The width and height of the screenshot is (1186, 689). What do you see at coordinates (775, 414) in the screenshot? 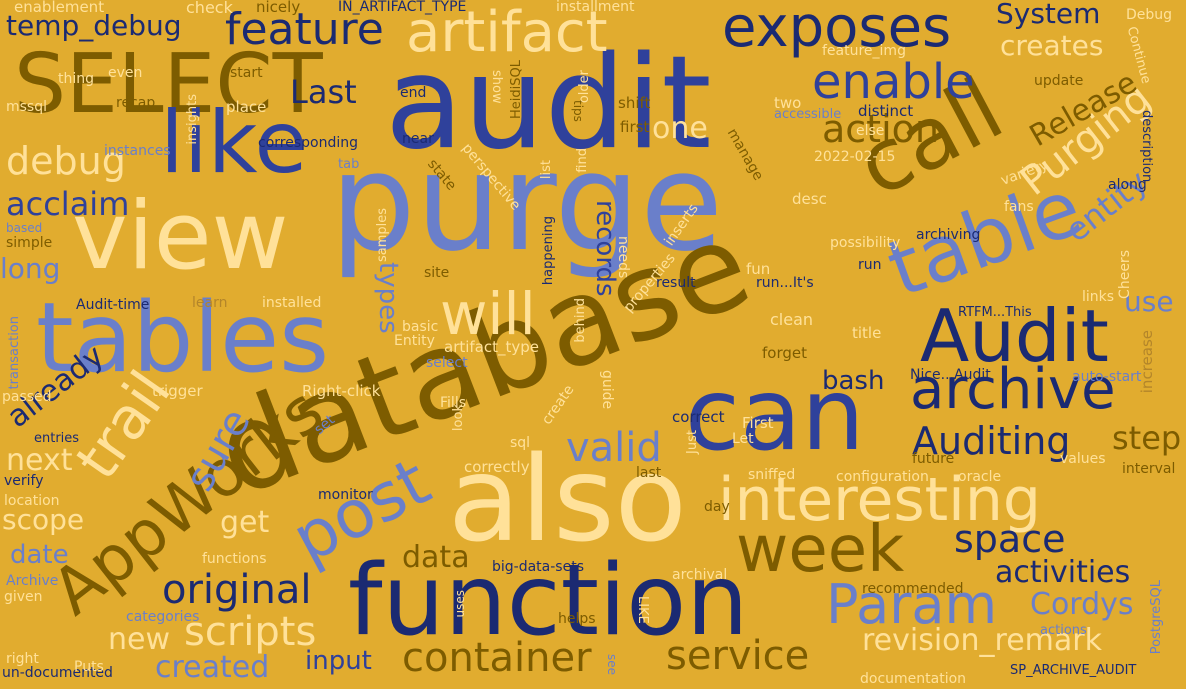
I see `word-can: can` at bounding box center [775, 414].